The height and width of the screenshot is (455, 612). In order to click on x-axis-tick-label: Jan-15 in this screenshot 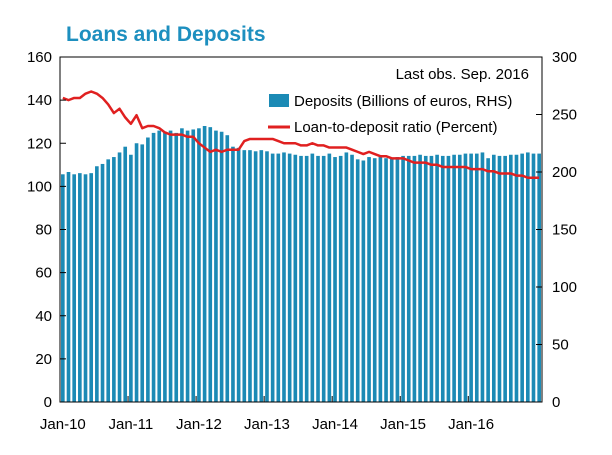, I will do `click(403, 424)`.